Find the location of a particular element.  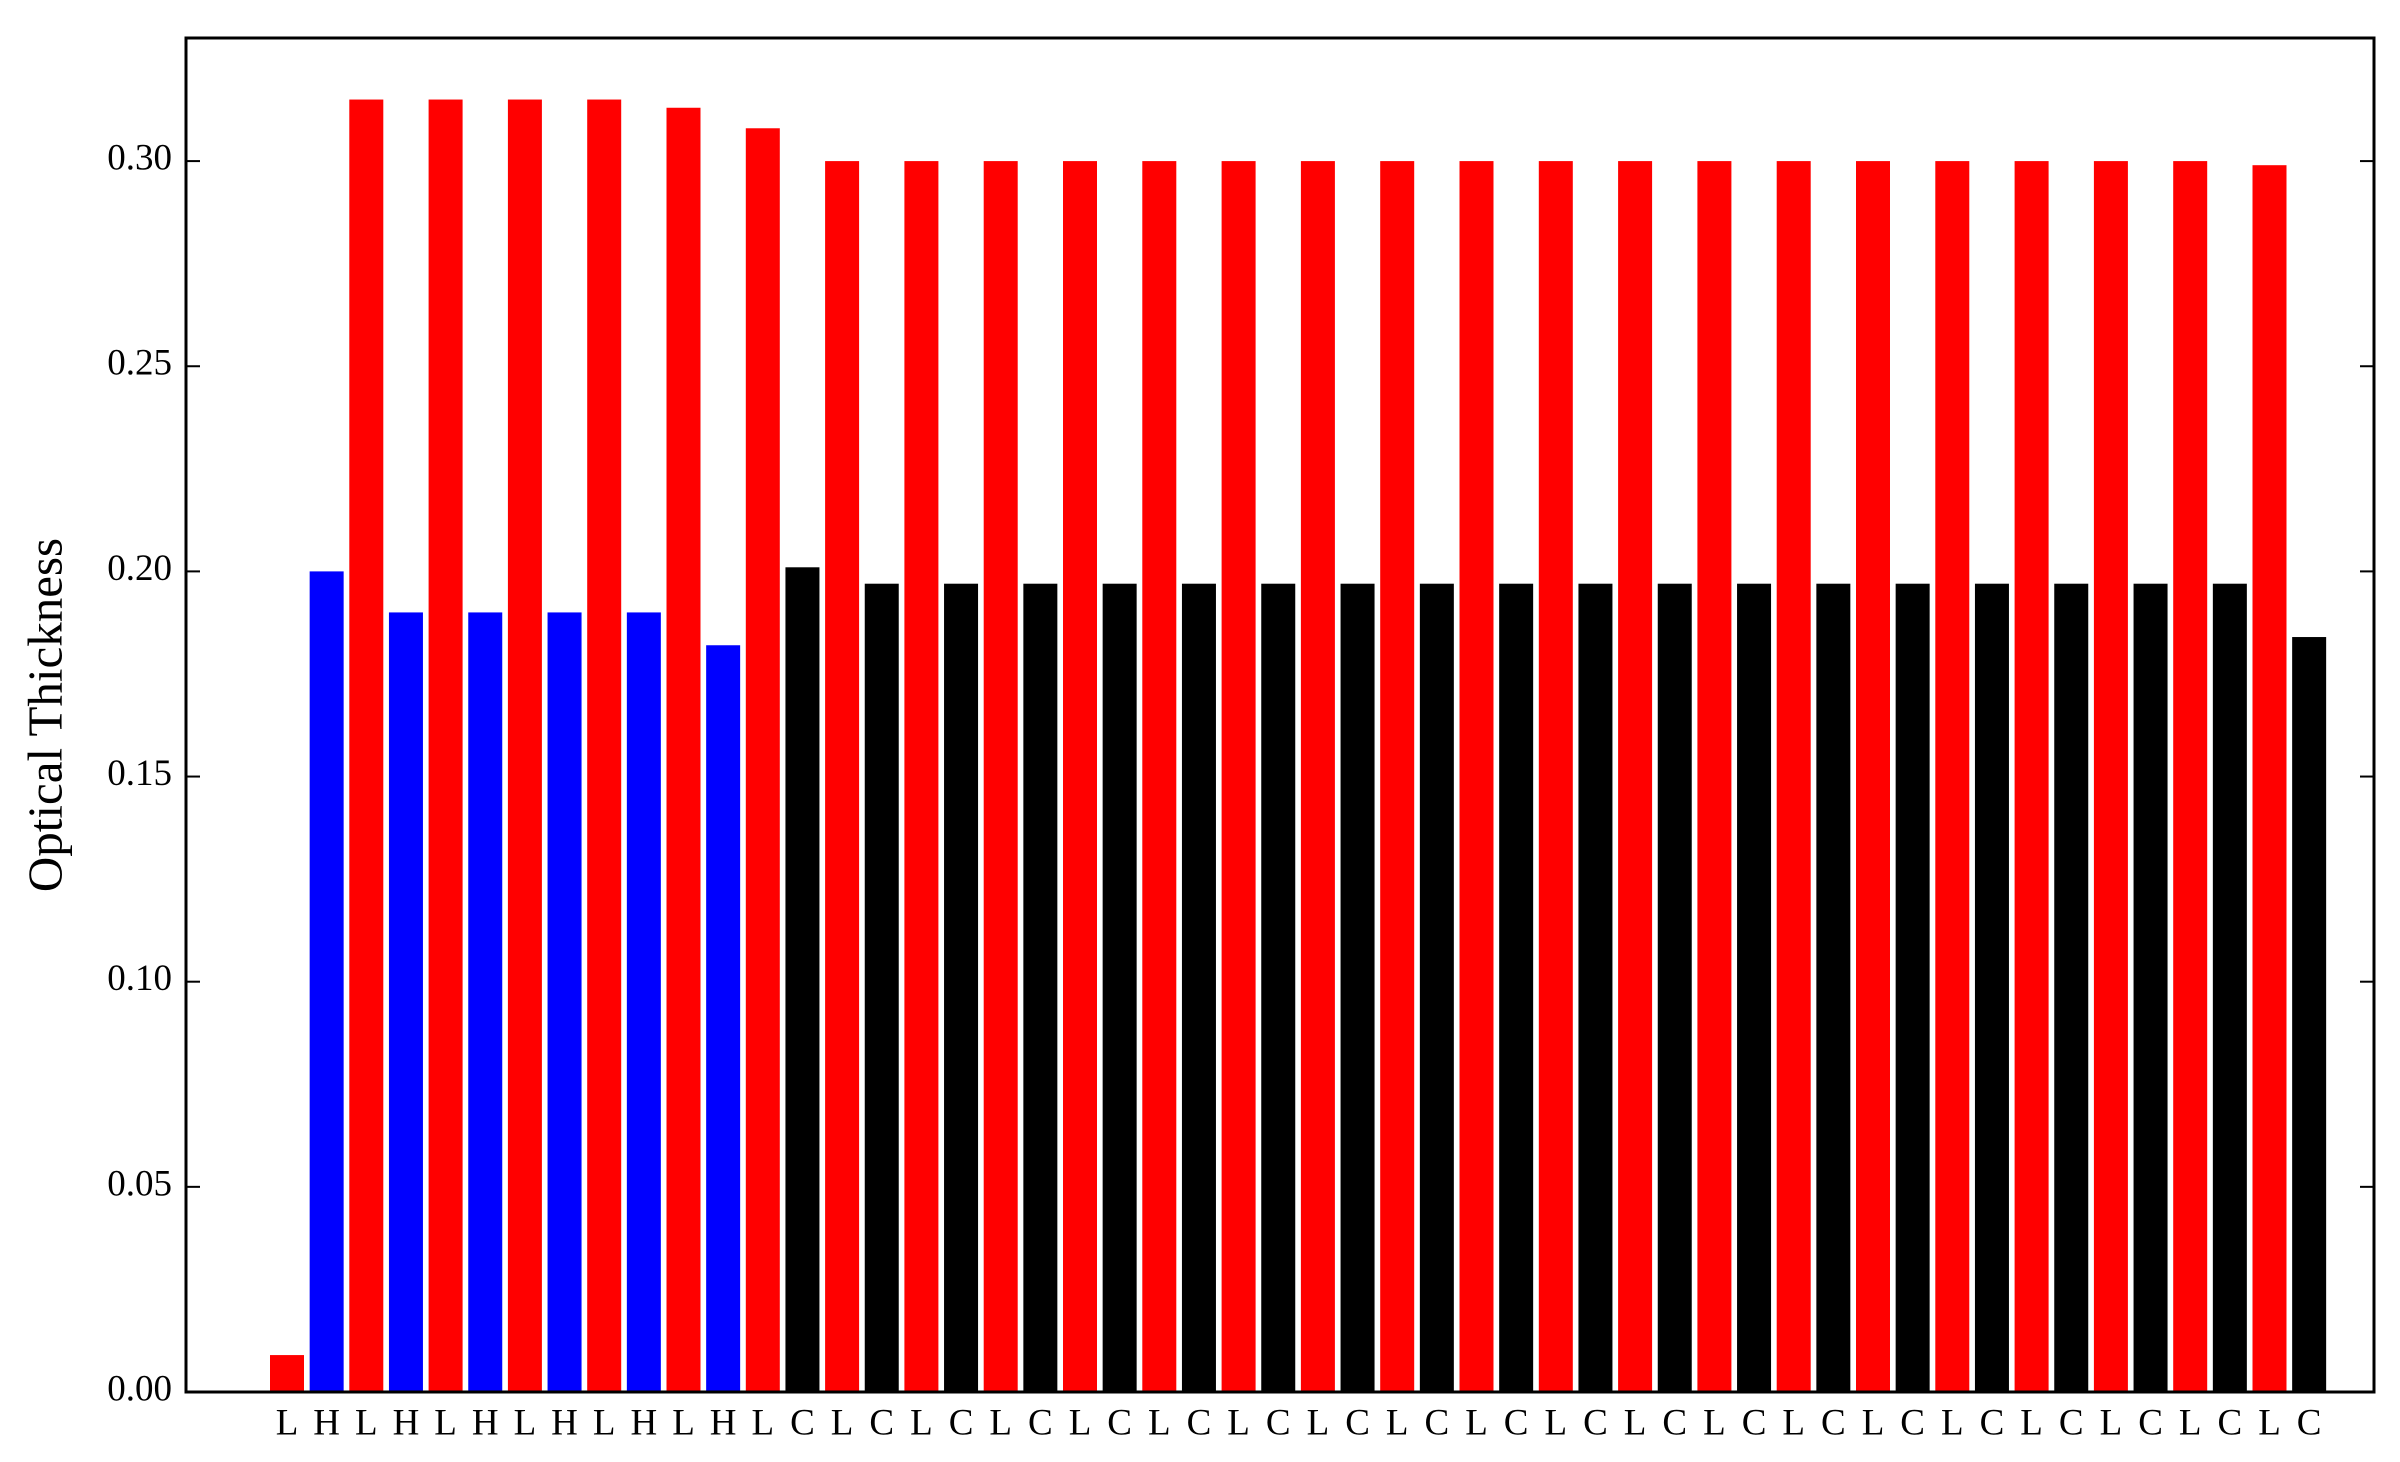

y-tick-label: 0.15 is located at coordinates (139, 773).